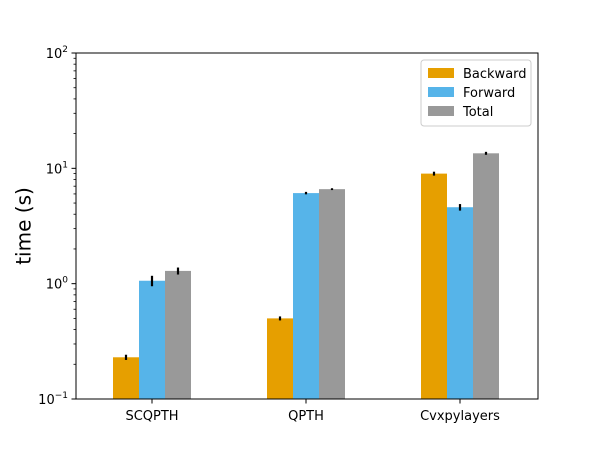  I want to click on x-axis-ticks: SCQPTH QPTH Cvxpylayers, so click(312, 411).